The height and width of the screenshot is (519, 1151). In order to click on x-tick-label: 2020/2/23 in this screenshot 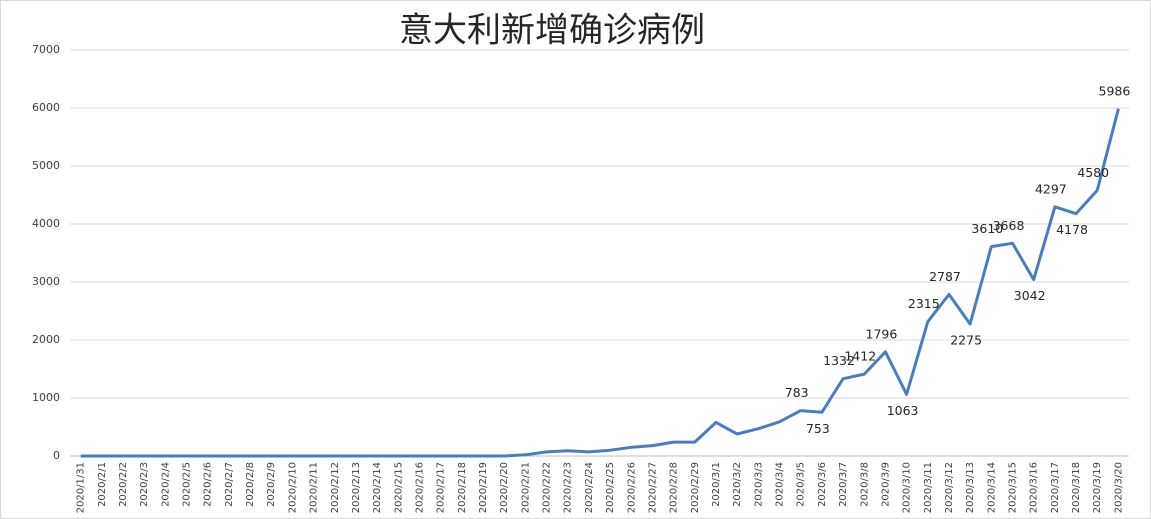, I will do `click(568, 487)`.